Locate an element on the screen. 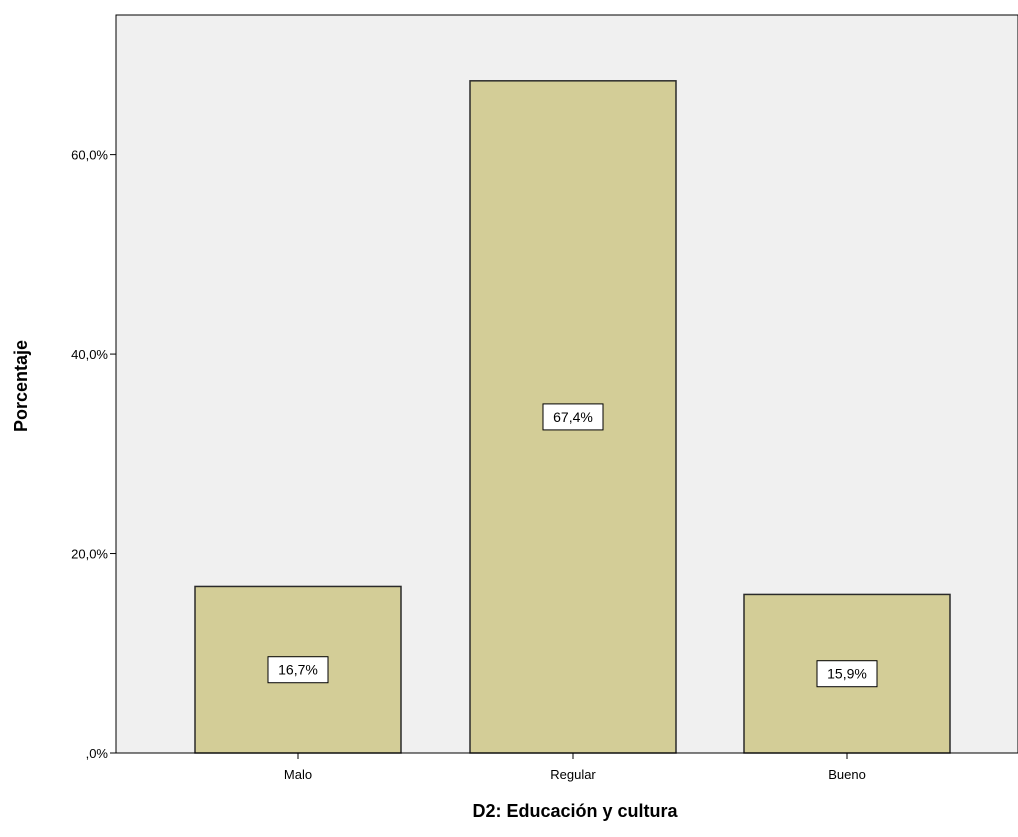  y-axis-ticks: ,0% 20,0% 40,0% 60,0% is located at coordinates (93, 454).